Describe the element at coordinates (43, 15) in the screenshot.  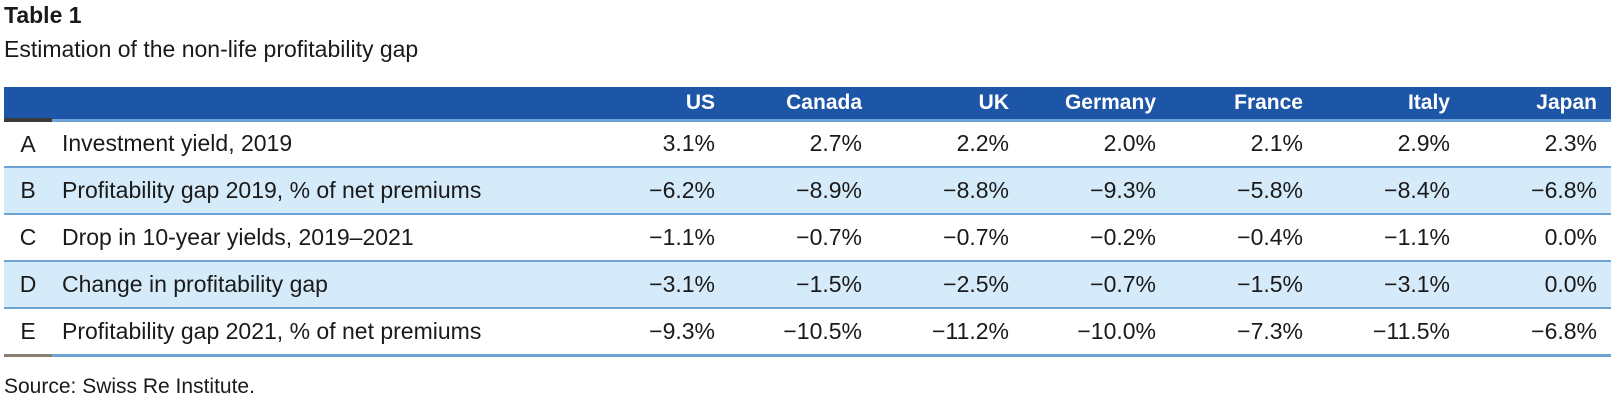
I see `table-title: Table 1` at that location.